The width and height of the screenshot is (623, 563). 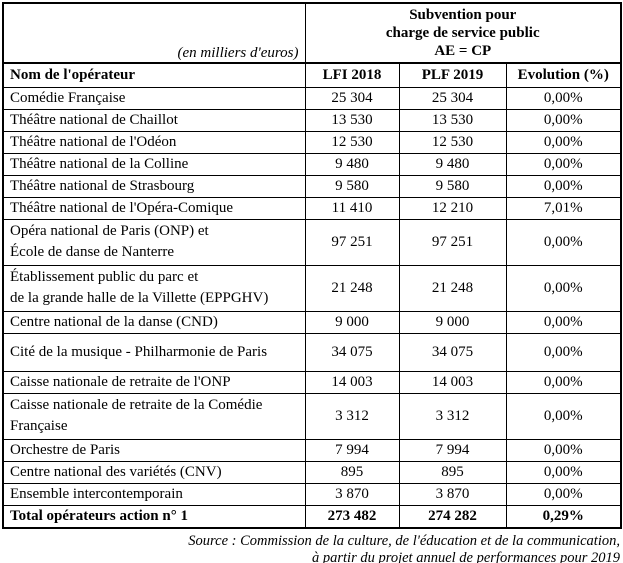 I want to click on col-header-operateur: Nom de l'opérateur, so click(x=154, y=75).